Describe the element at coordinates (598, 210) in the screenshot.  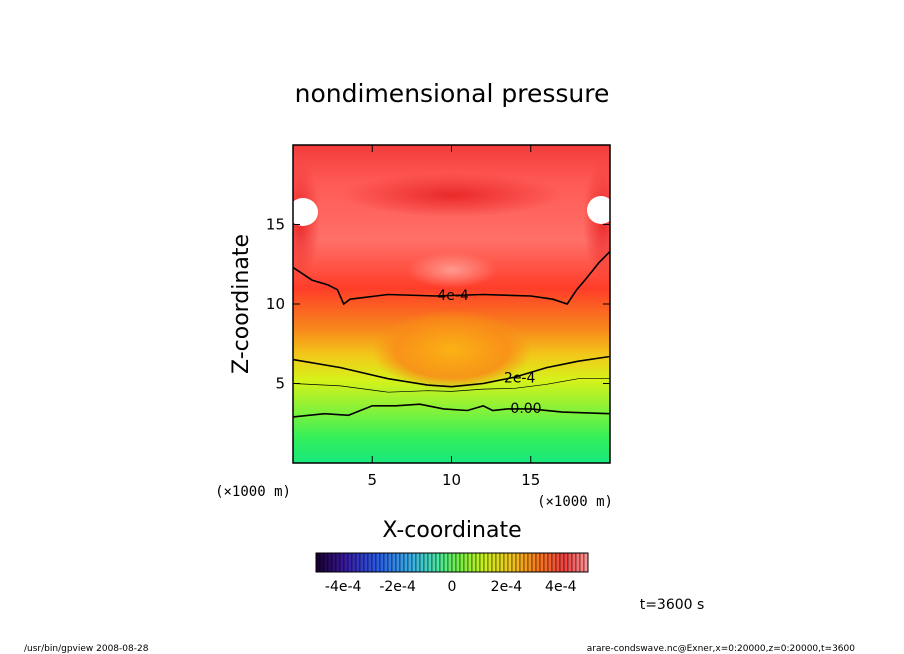
I see `white-patch-right` at that location.